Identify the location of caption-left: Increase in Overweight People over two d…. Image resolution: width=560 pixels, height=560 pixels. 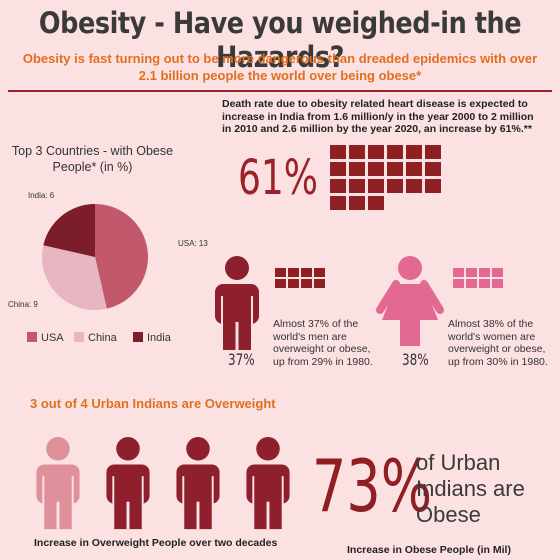
(156, 543).